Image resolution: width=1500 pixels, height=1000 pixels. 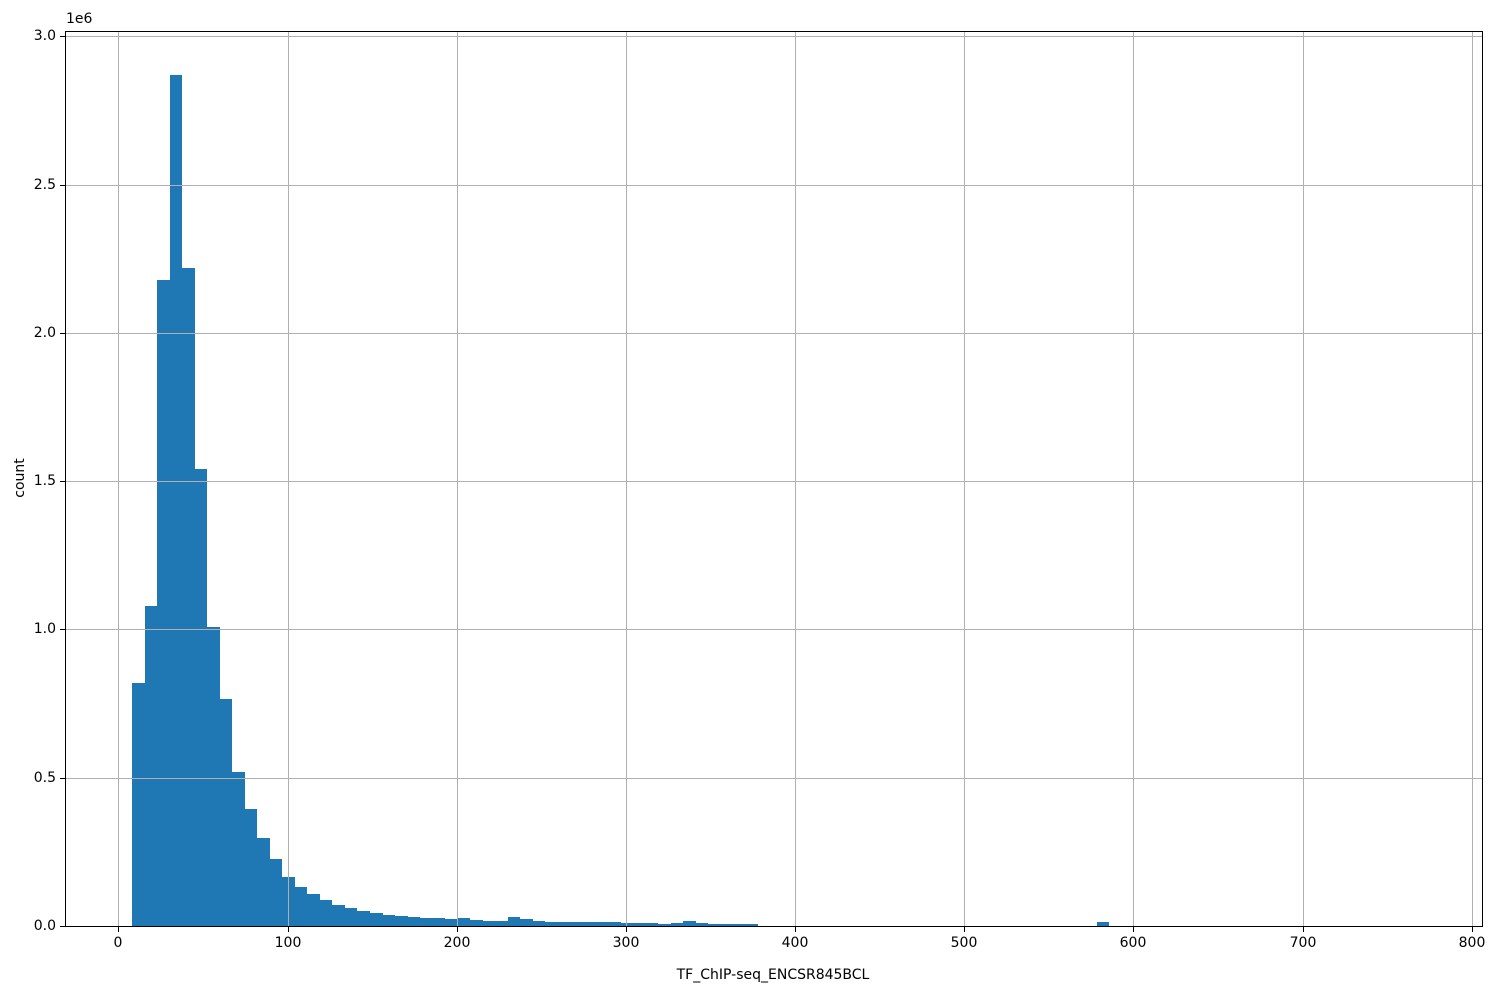 What do you see at coordinates (44, 629) in the screenshot?
I see `y-tick-label: 1.0` at bounding box center [44, 629].